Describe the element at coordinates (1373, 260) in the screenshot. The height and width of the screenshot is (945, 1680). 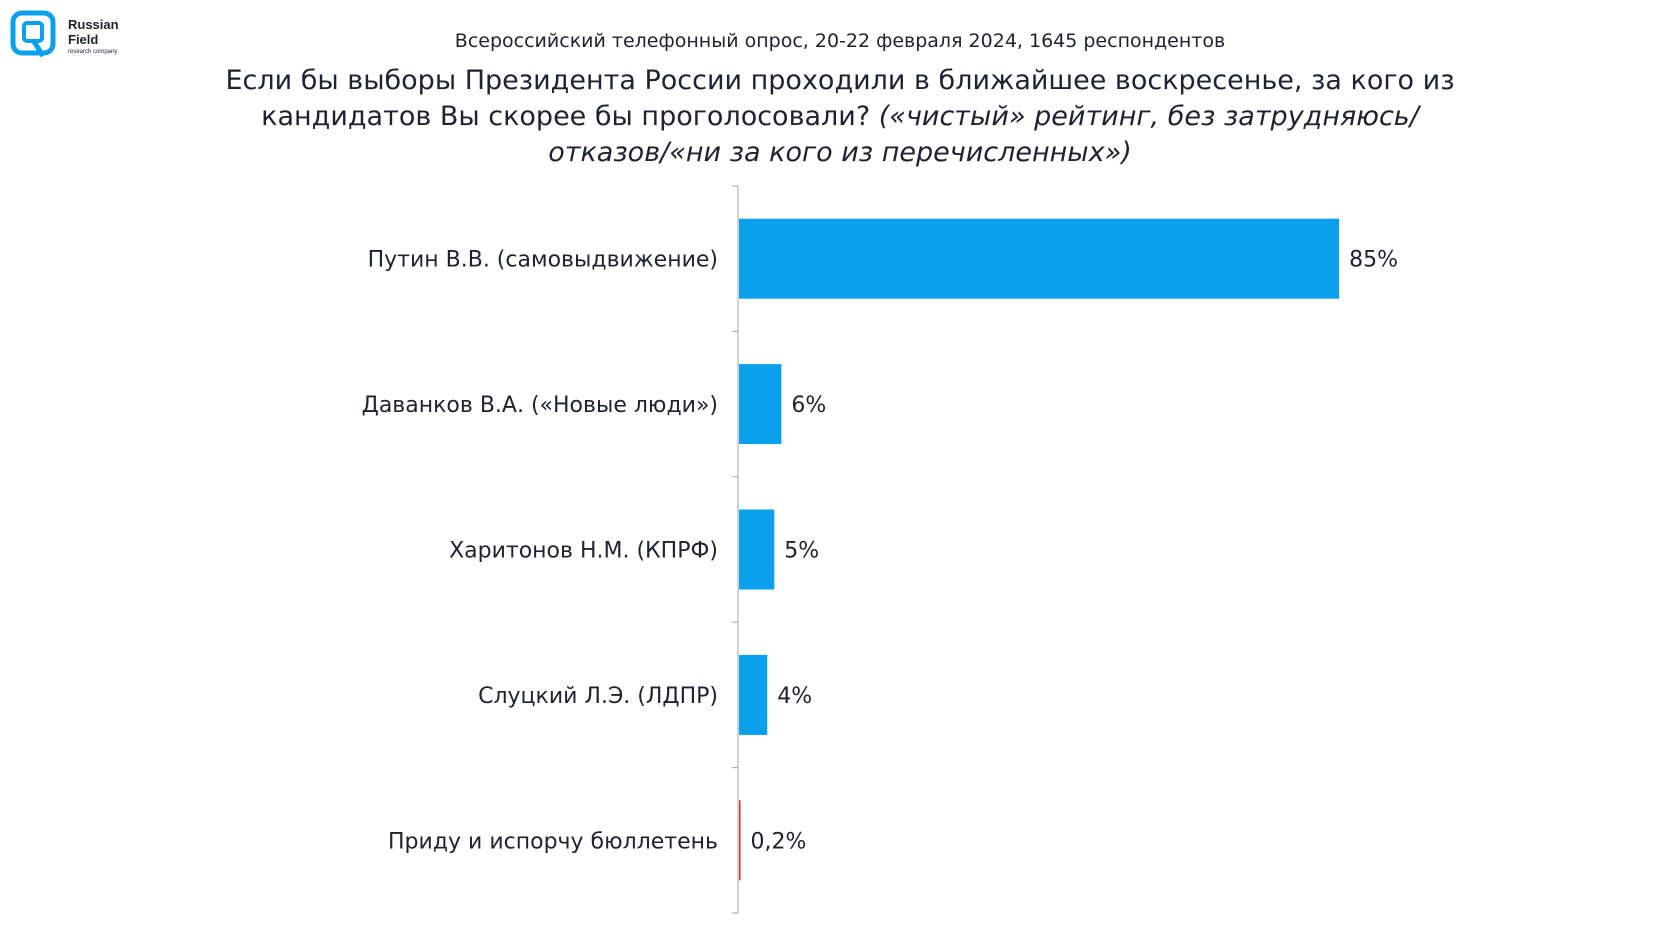
I see `value-label: 85%` at that location.